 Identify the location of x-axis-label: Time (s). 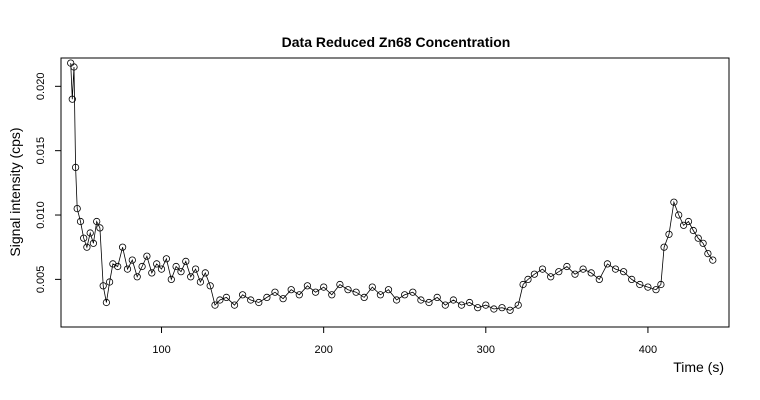
(698, 367).